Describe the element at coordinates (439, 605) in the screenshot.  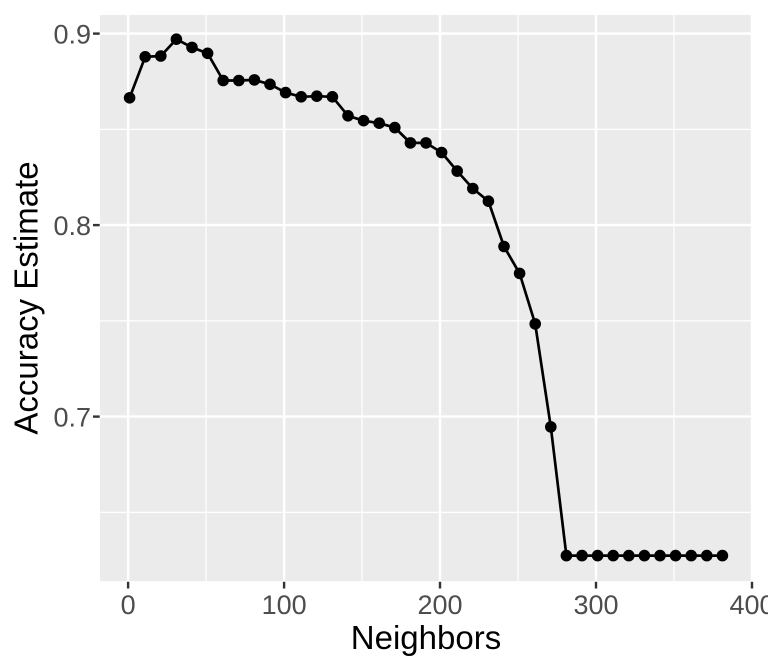
I see `svg-text: 200` at that location.